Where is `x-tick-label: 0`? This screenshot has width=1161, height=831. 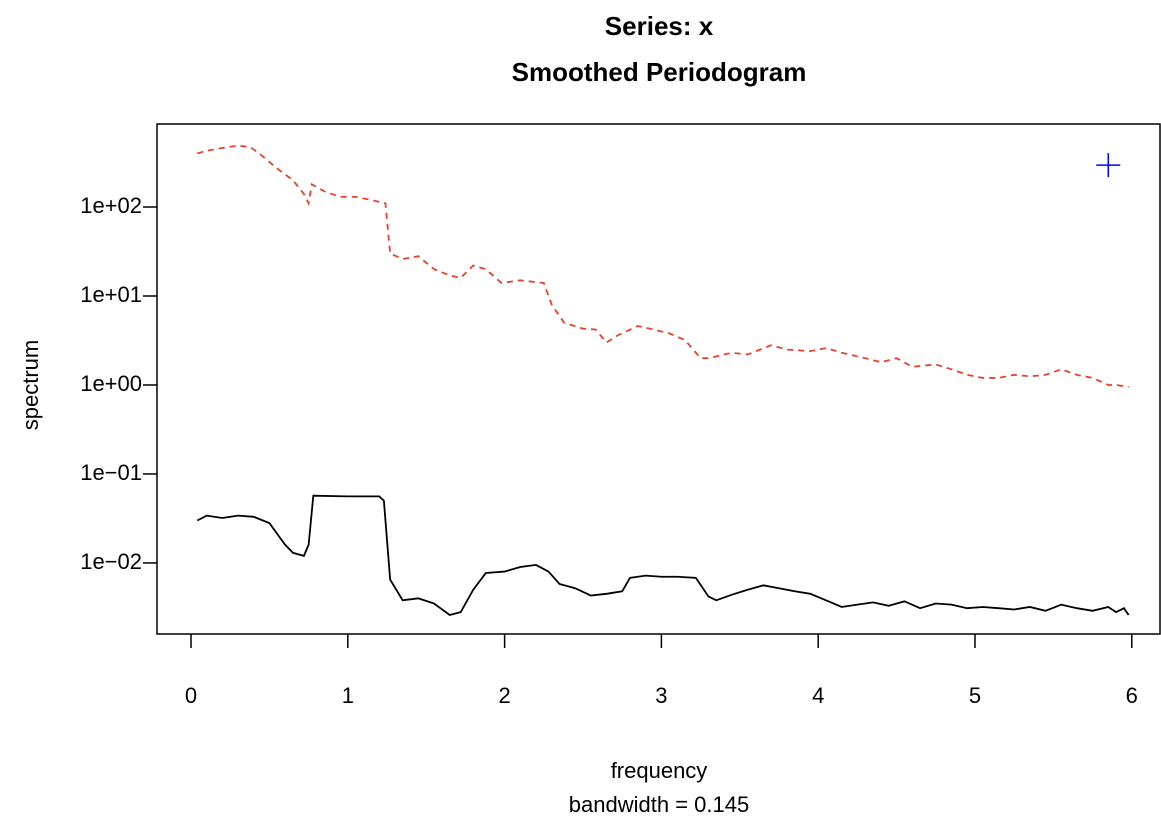 x-tick-label: 0 is located at coordinates (191, 695).